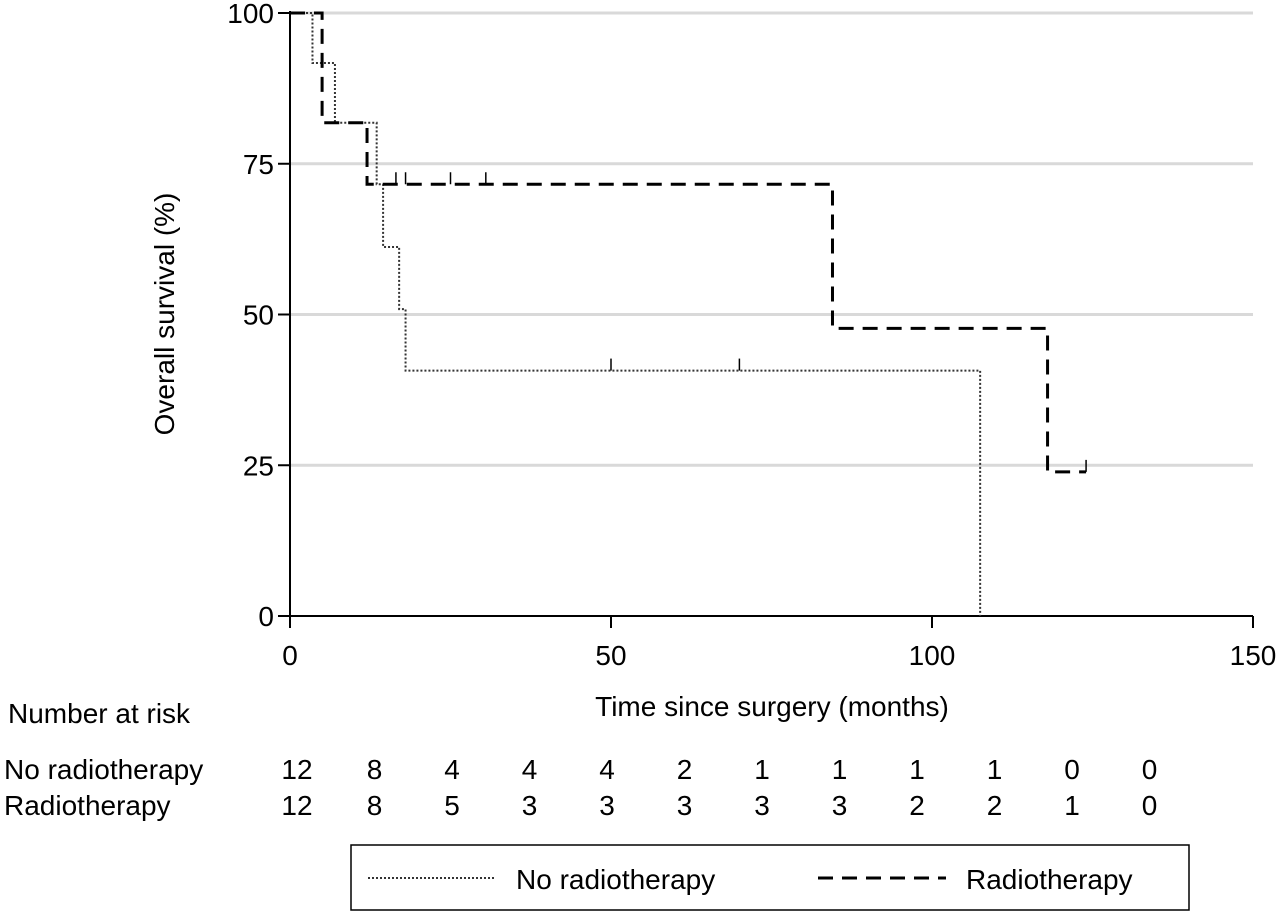  I want to click on risk-value-0-2: 4, so click(452, 769).